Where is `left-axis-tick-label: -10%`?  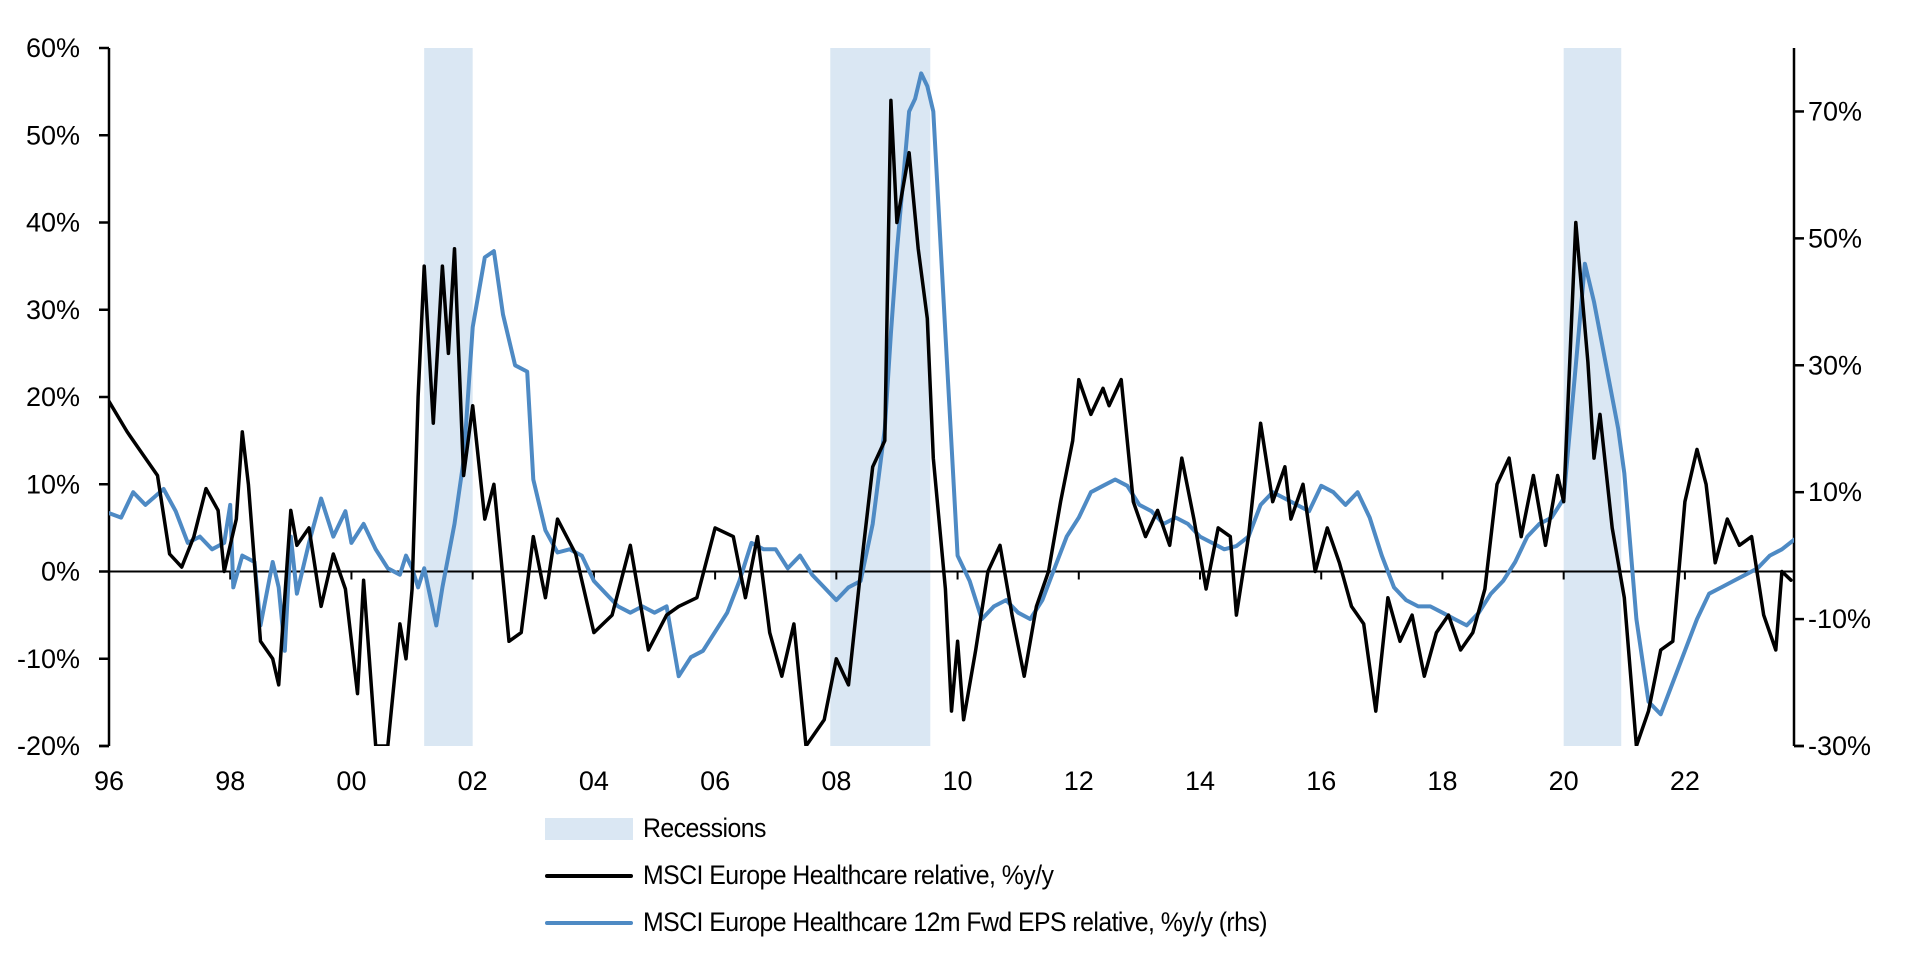 left-axis-tick-label: -10% is located at coordinates (48, 659).